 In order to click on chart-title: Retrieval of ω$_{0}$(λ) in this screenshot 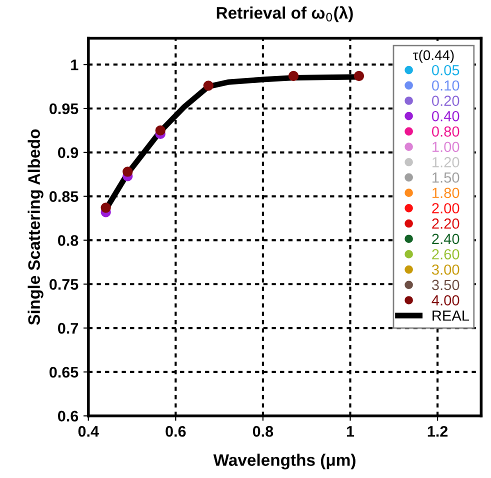, I will do `click(284, 14)`.